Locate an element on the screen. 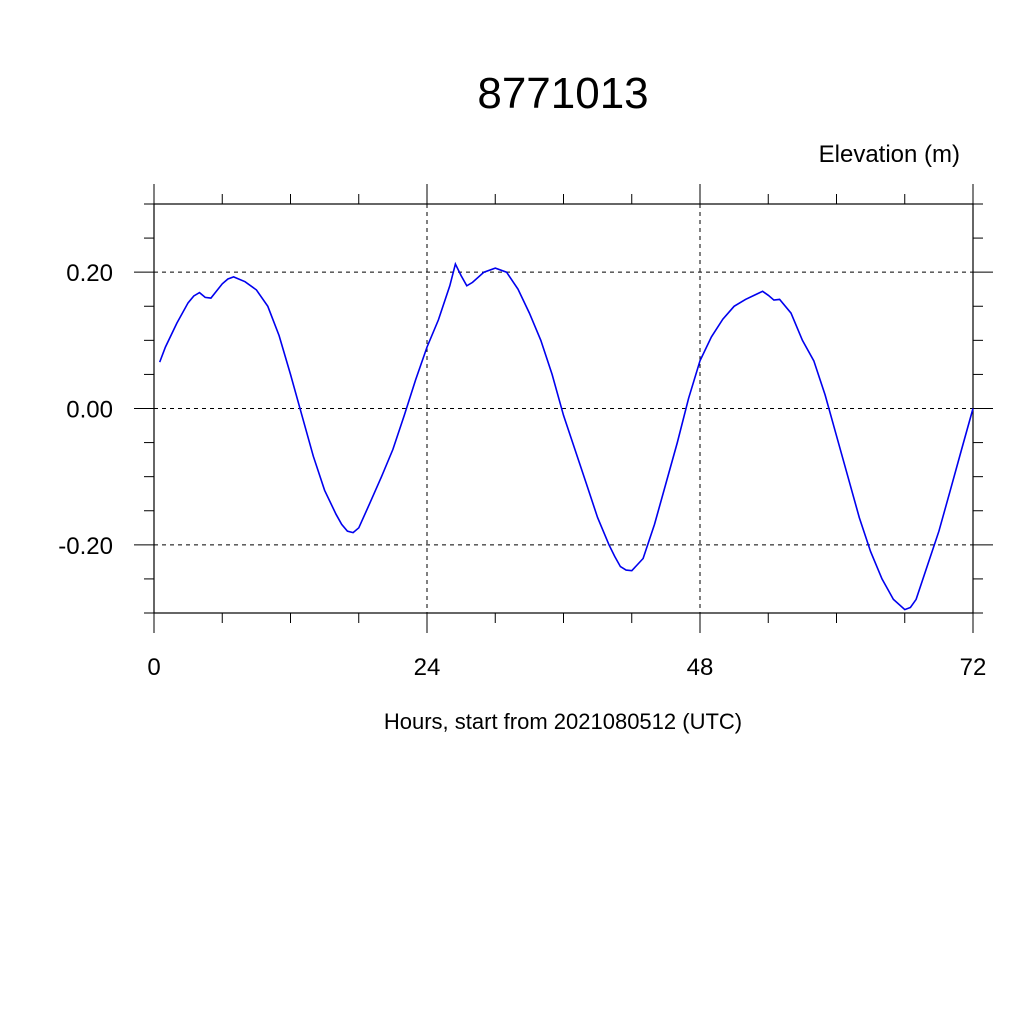 Image resolution: width=1024 pixels, height=1024 pixels. y-tick-labels: 0.20 0.00 -0.20 is located at coordinates (85, 410).